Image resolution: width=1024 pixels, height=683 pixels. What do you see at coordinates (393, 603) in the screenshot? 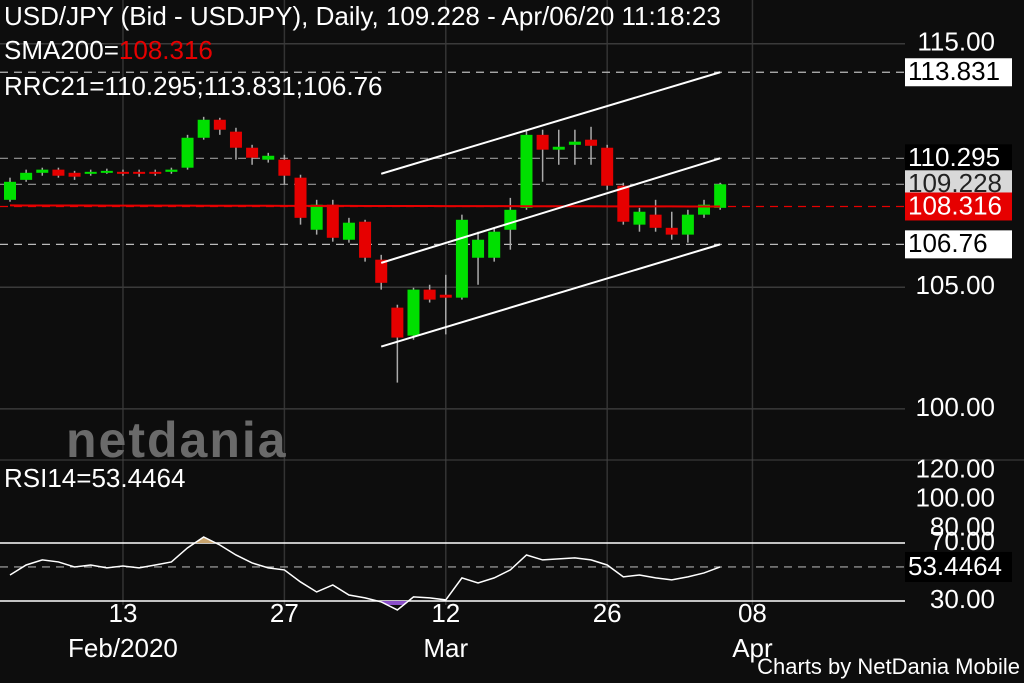
I see `oversold-fill` at bounding box center [393, 603].